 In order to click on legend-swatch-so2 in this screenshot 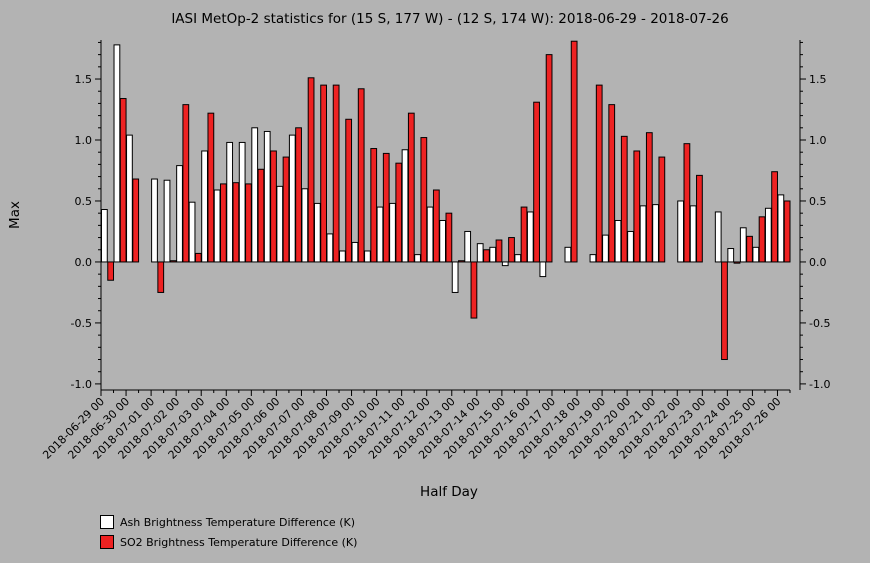, I will do `click(107, 542)`.